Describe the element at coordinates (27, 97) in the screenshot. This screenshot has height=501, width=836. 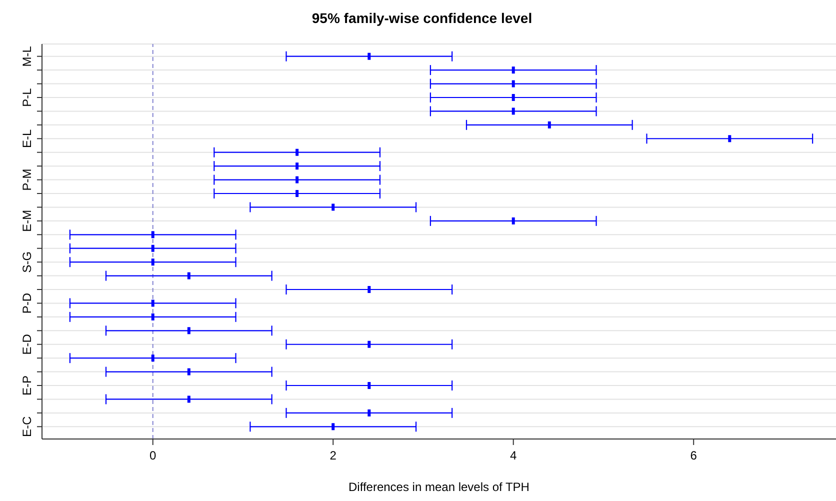
I see `y-tick-label: P-L` at that location.